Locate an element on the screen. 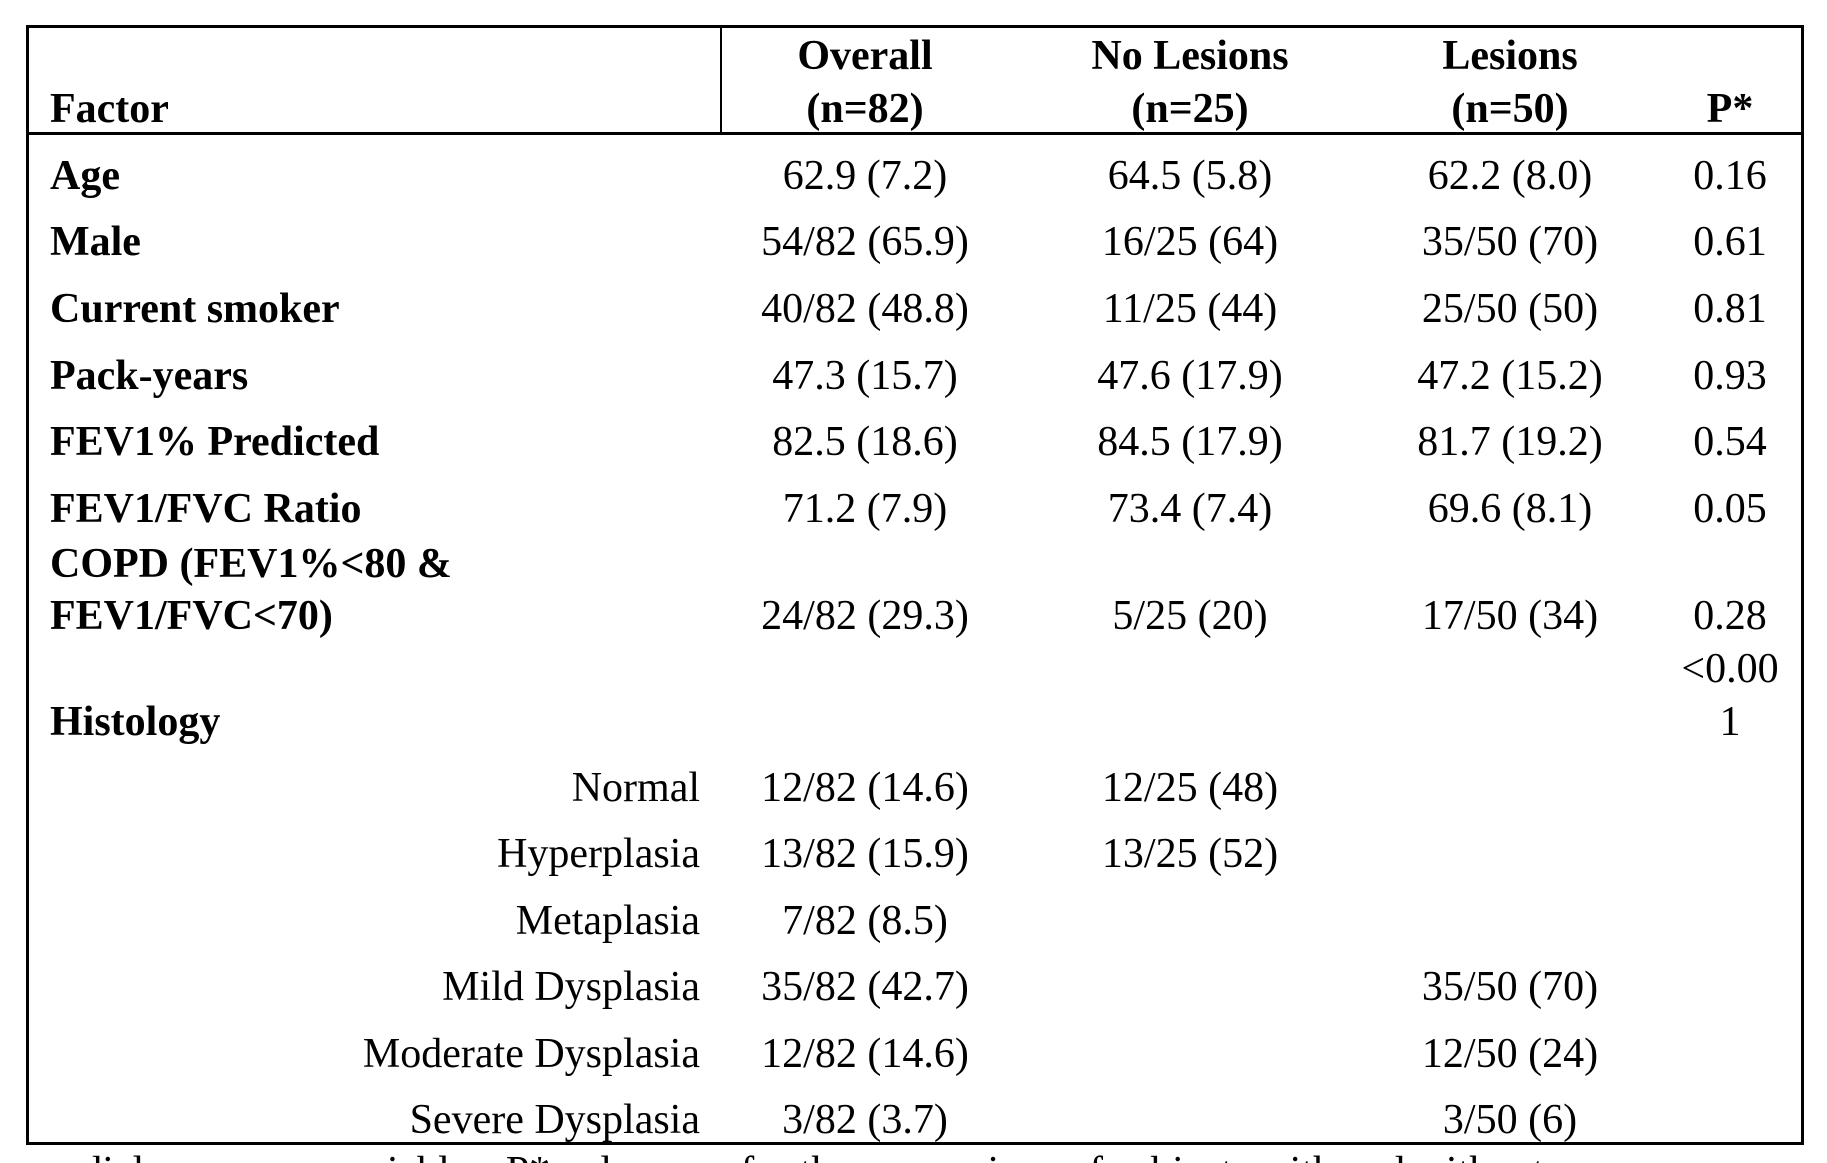  header-no-lesions-n: (n=25) is located at coordinates (1190, 109).